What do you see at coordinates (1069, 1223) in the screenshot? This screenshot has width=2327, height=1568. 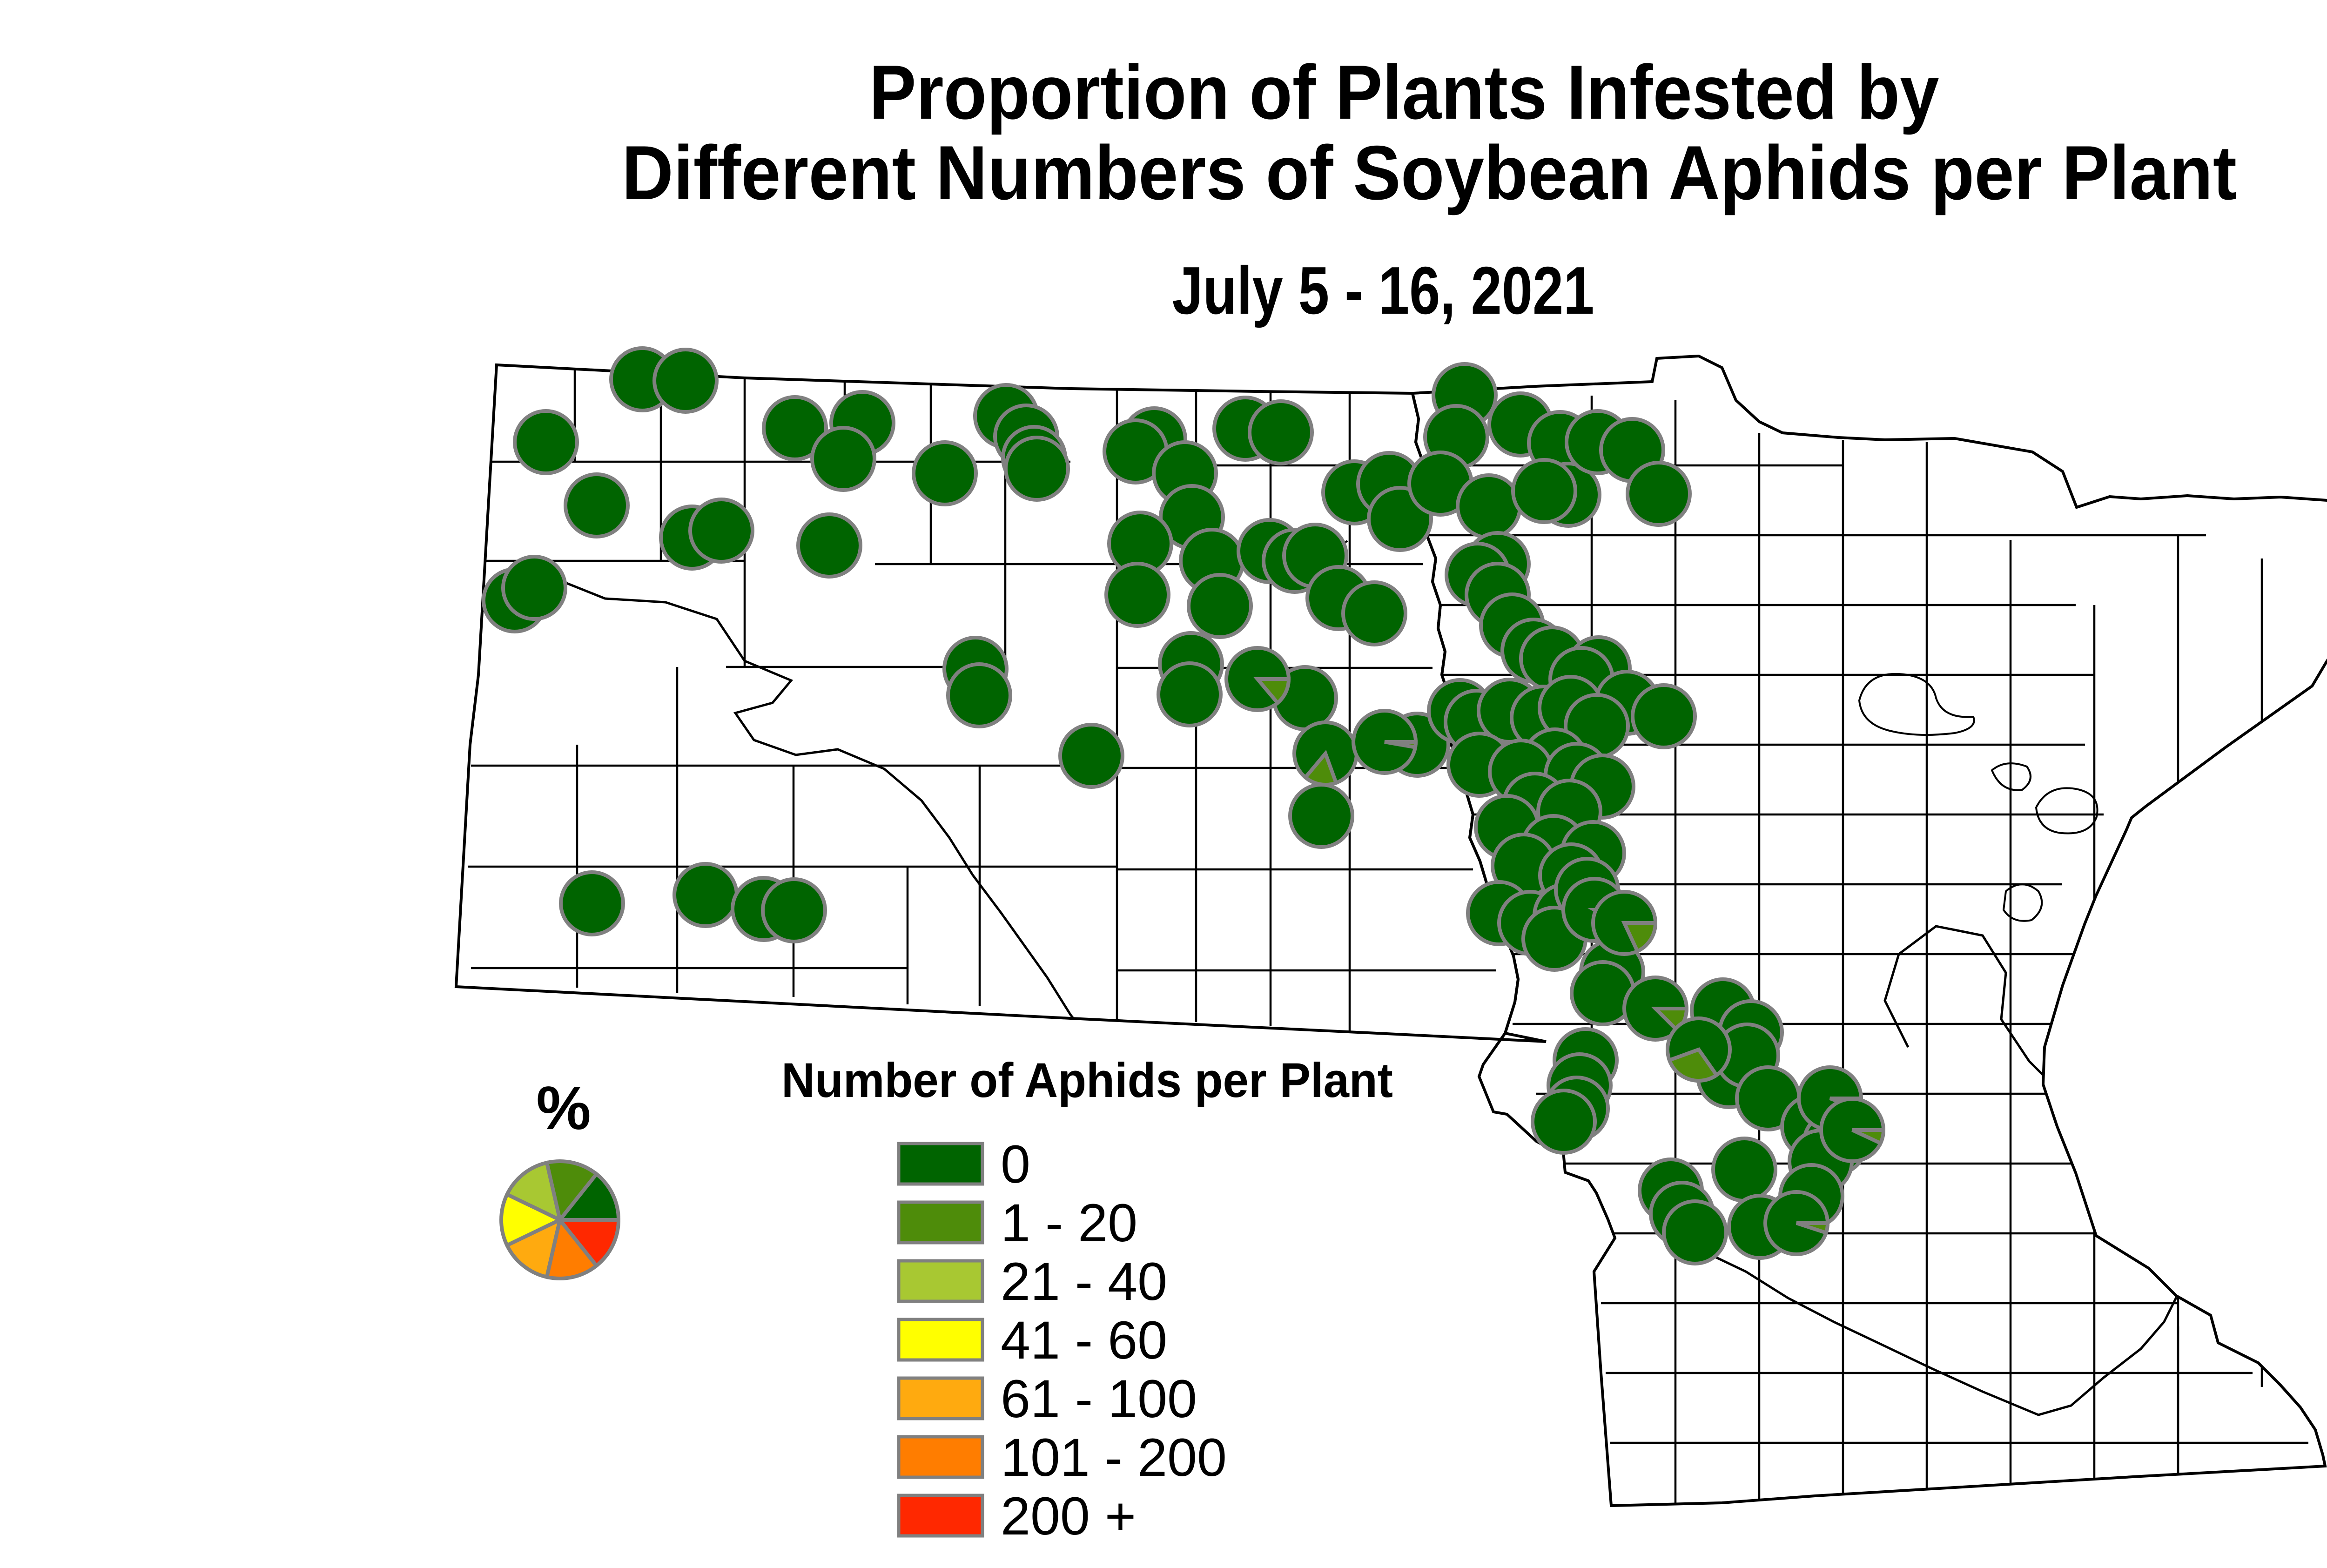 I see `svg-text: 1 - 20` at bounding box center [1069, 1223].